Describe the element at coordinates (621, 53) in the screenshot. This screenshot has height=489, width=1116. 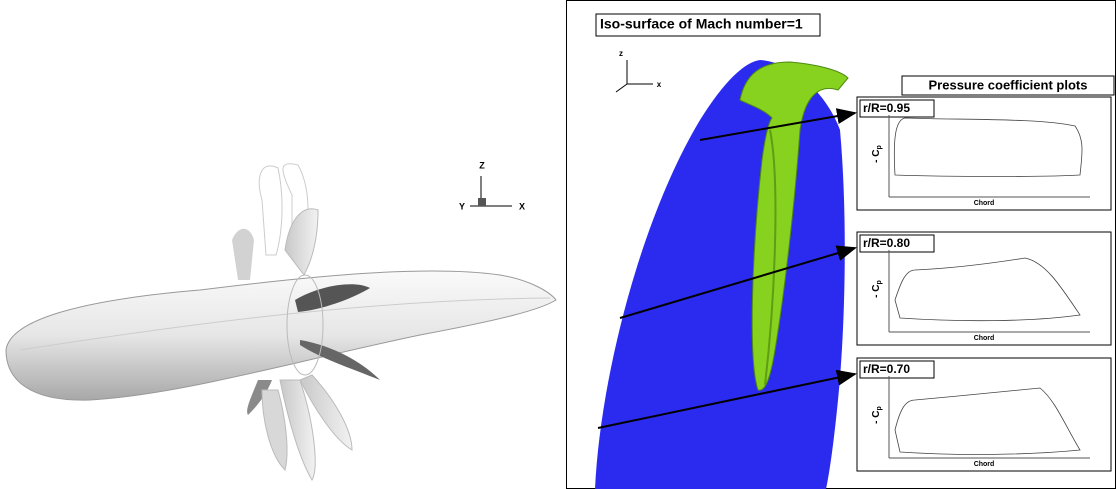
I see `axis-label: z` at that location.